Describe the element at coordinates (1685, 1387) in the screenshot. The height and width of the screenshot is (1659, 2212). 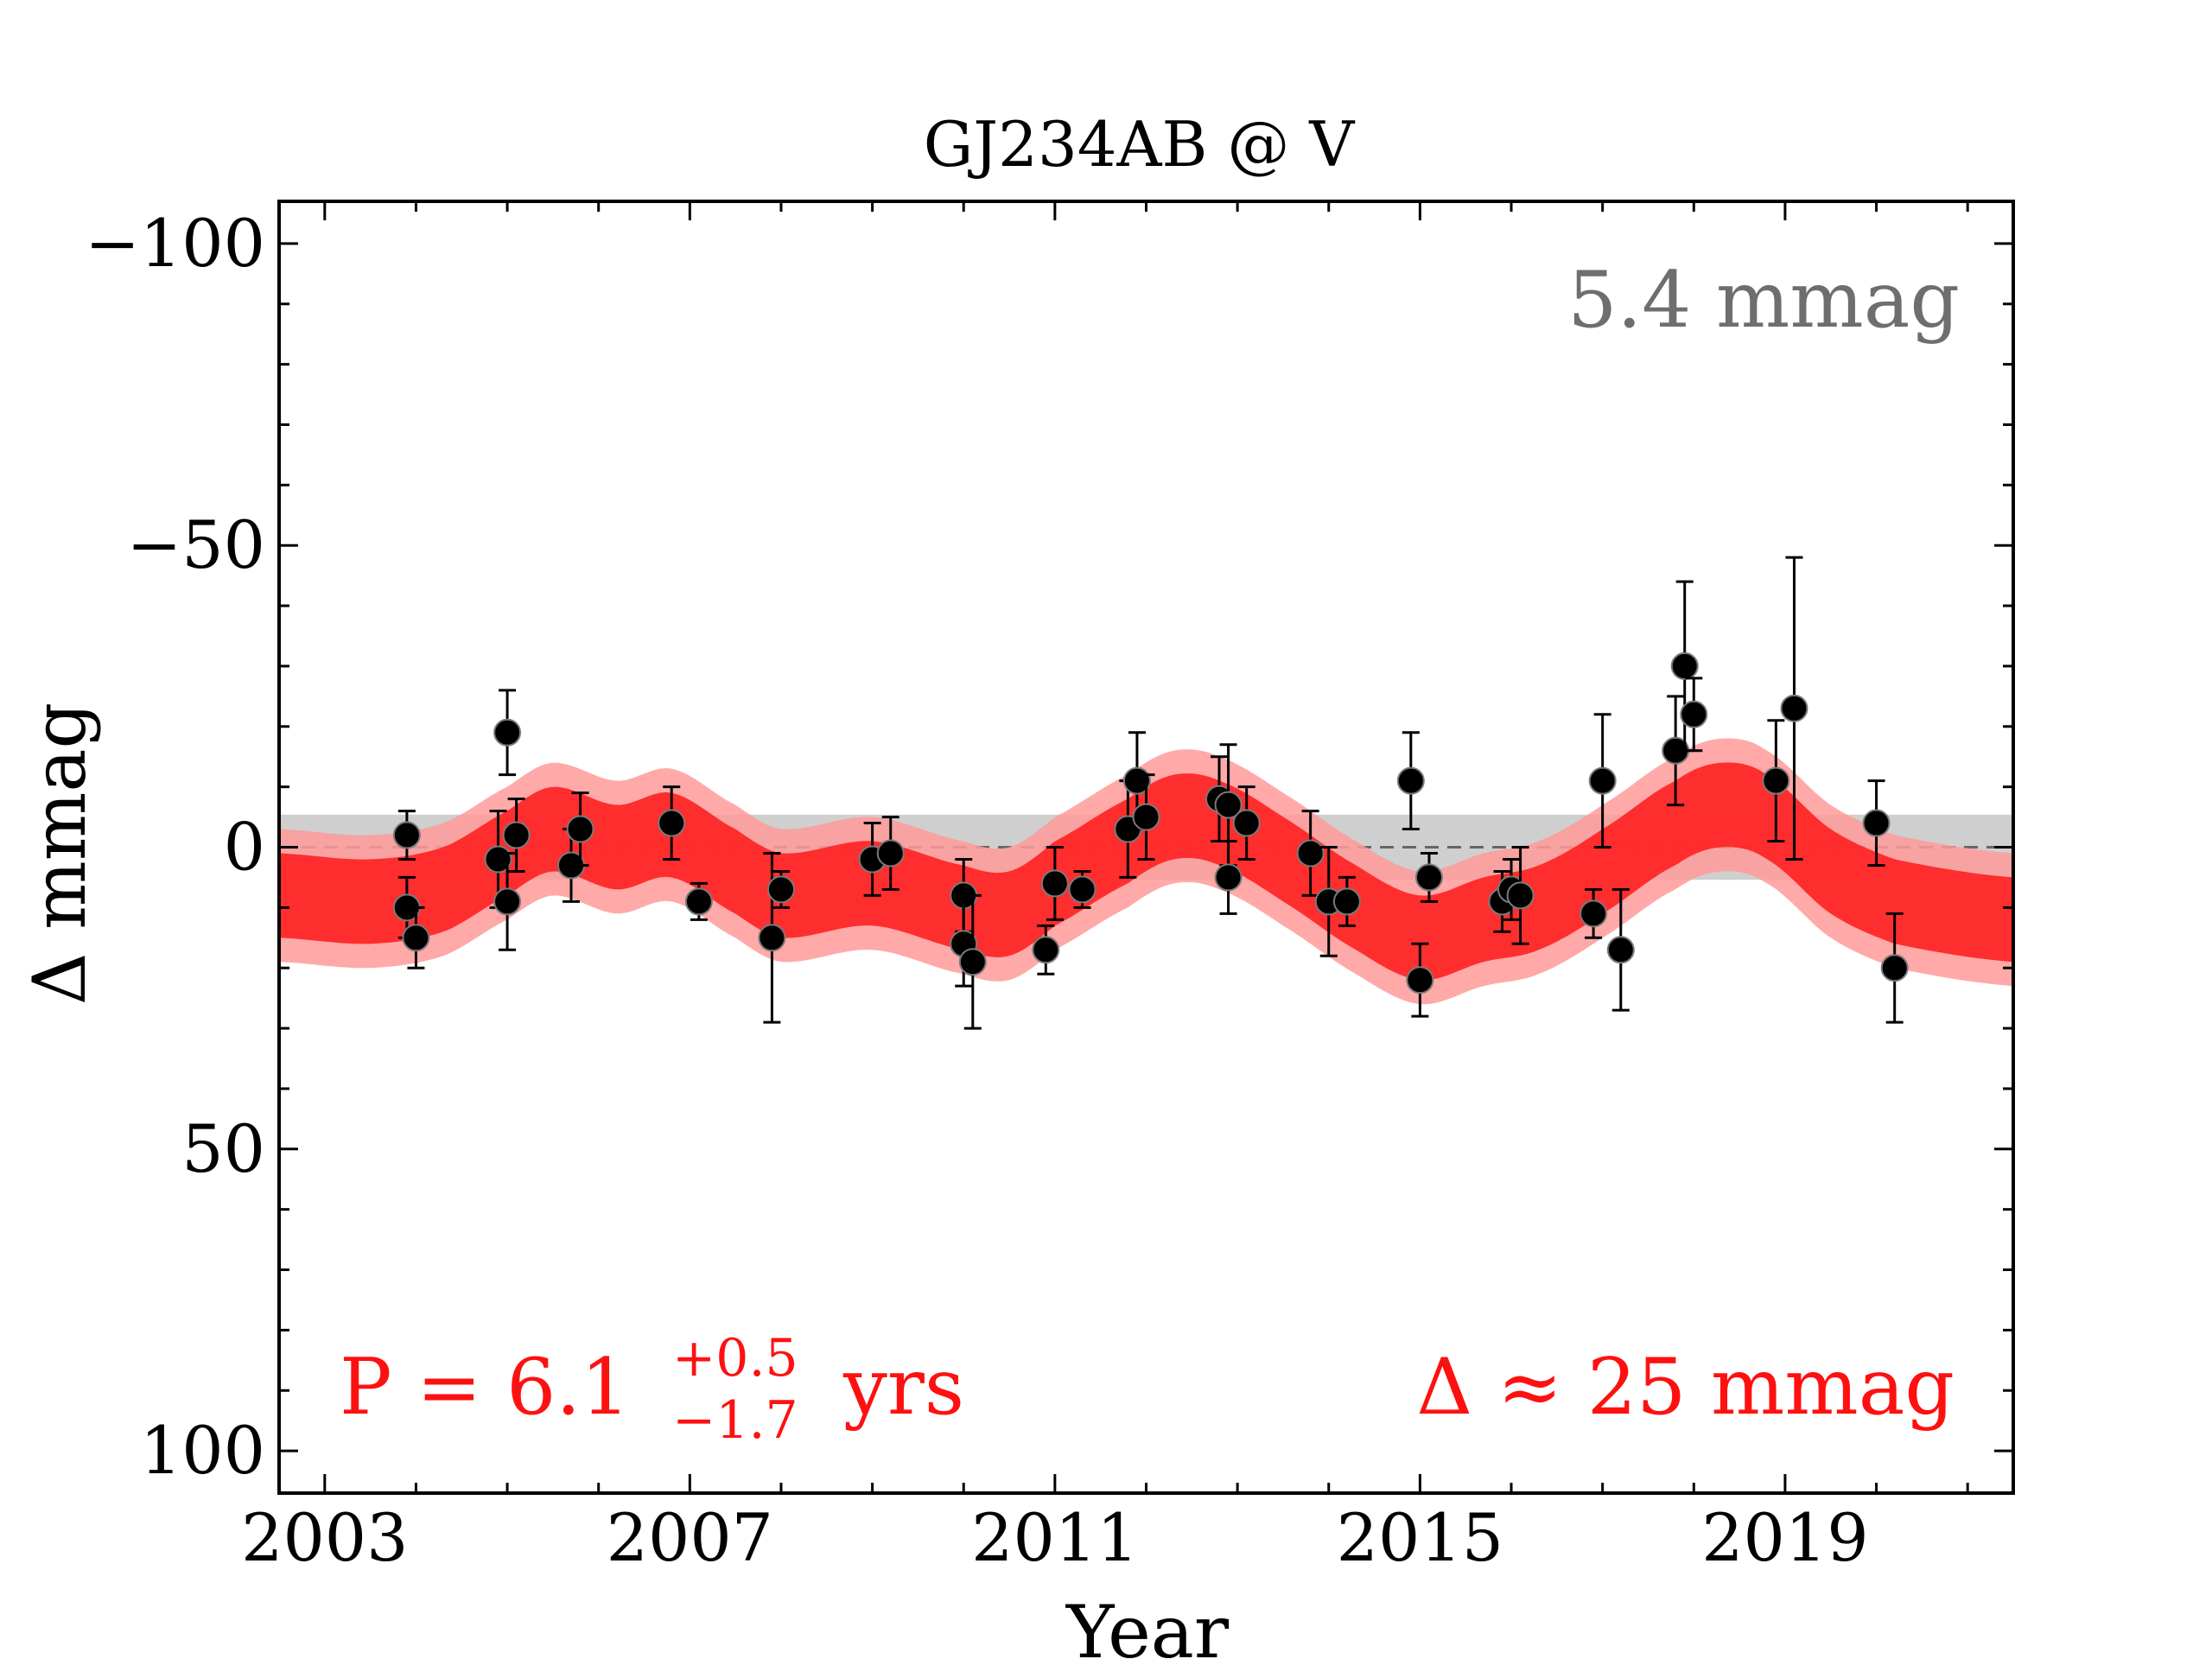
I see `amplitude-label: Δ ≈ 25 mmag` at that location.